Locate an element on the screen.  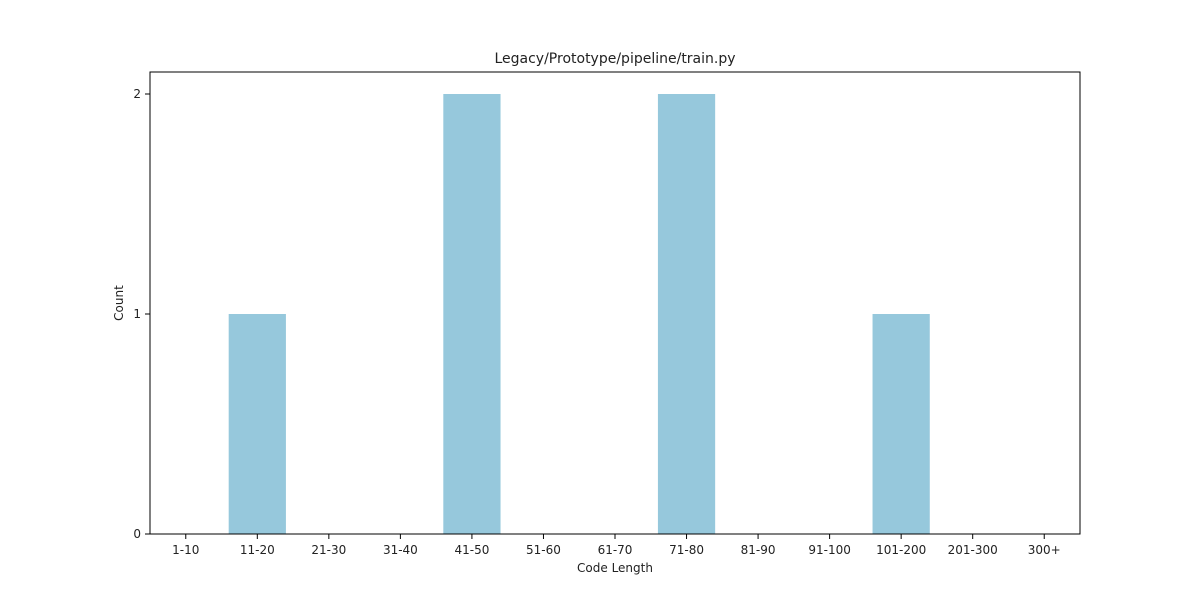
x-tick-label: 61-70 is located at coordinates (615, 550).